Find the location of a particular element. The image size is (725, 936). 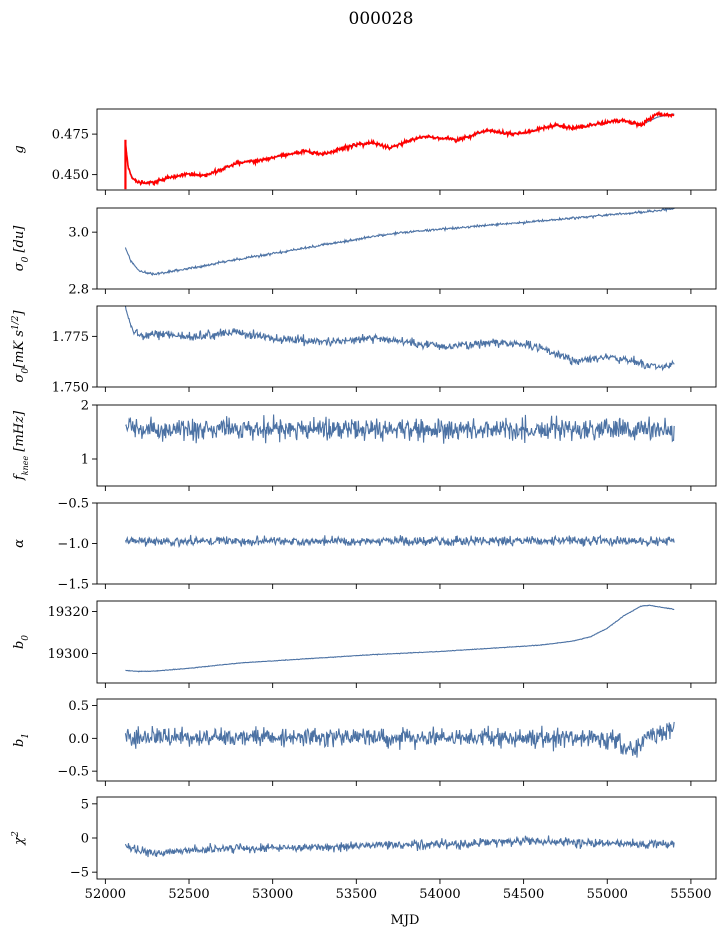

subplot-4: 1 2 fknee [mHz] is located at coordinates (364, 445).